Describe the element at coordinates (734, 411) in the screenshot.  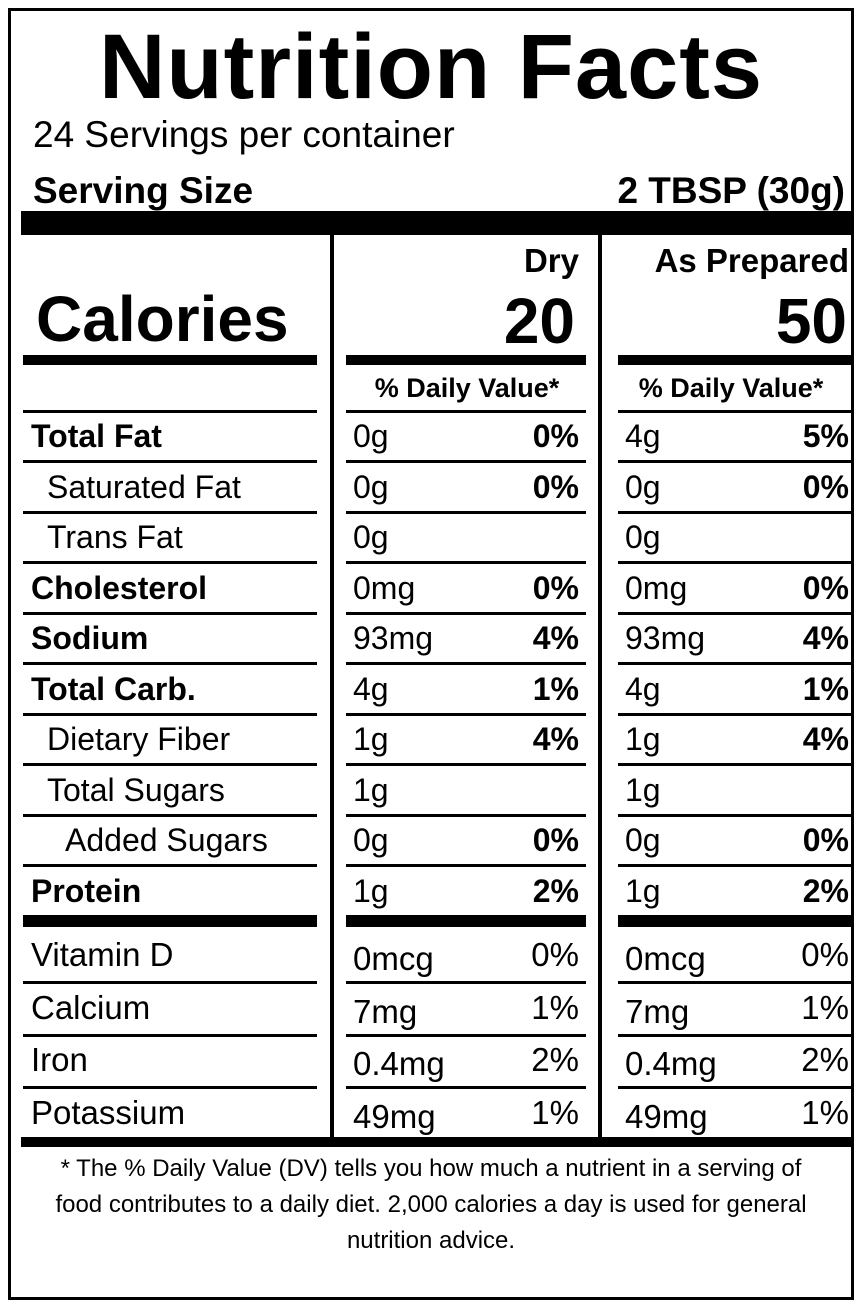
I see `row-rule-top-prepared` at that location.